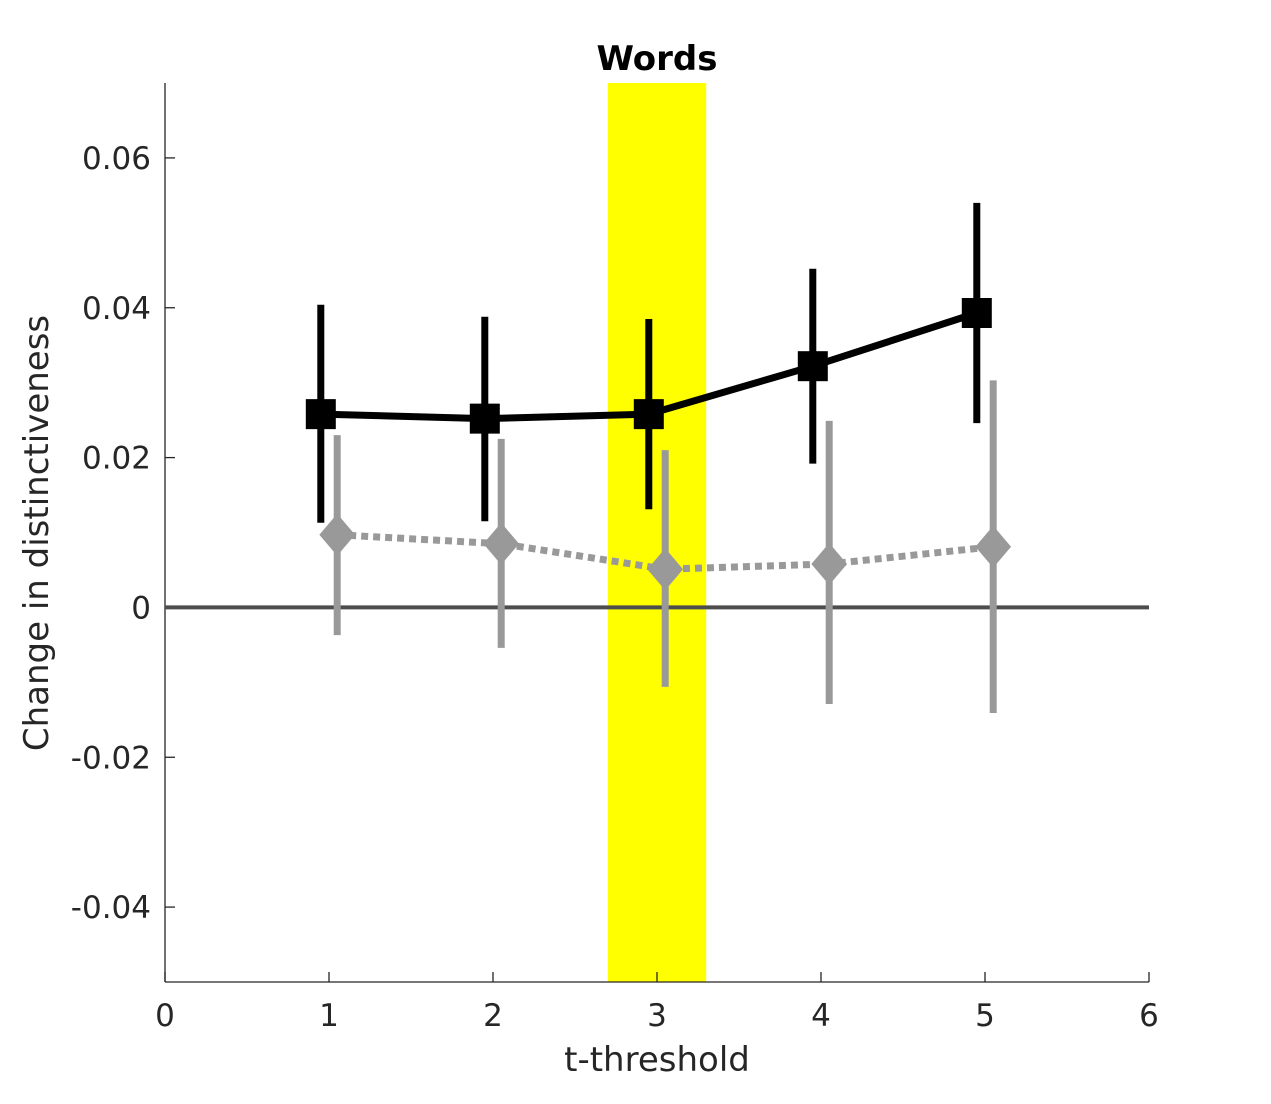  I want to click on x-tick-label: 4, so click(821, 1016).